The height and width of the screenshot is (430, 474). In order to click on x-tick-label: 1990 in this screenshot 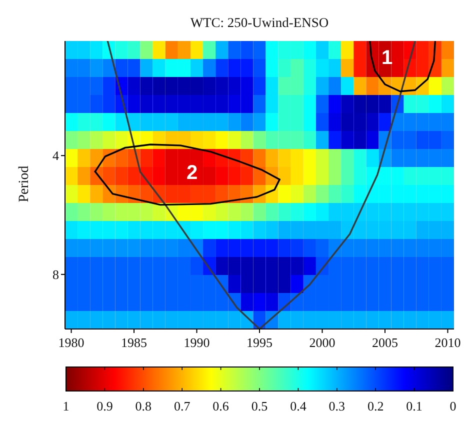, I will do `click(197, 342)`.